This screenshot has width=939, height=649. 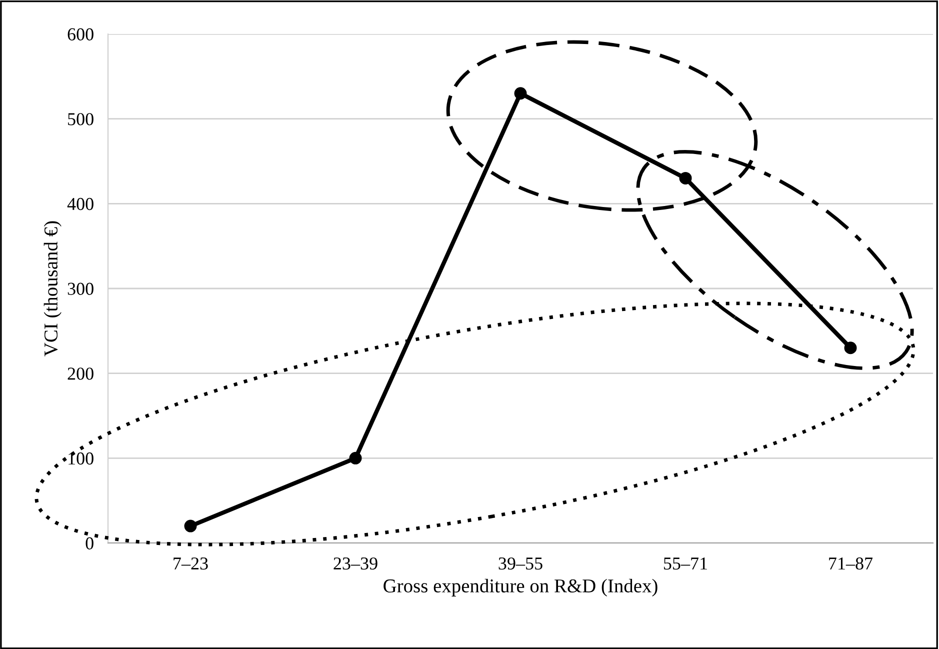 I want to click on y-tick-label: 600, so click(x=81, y=34).